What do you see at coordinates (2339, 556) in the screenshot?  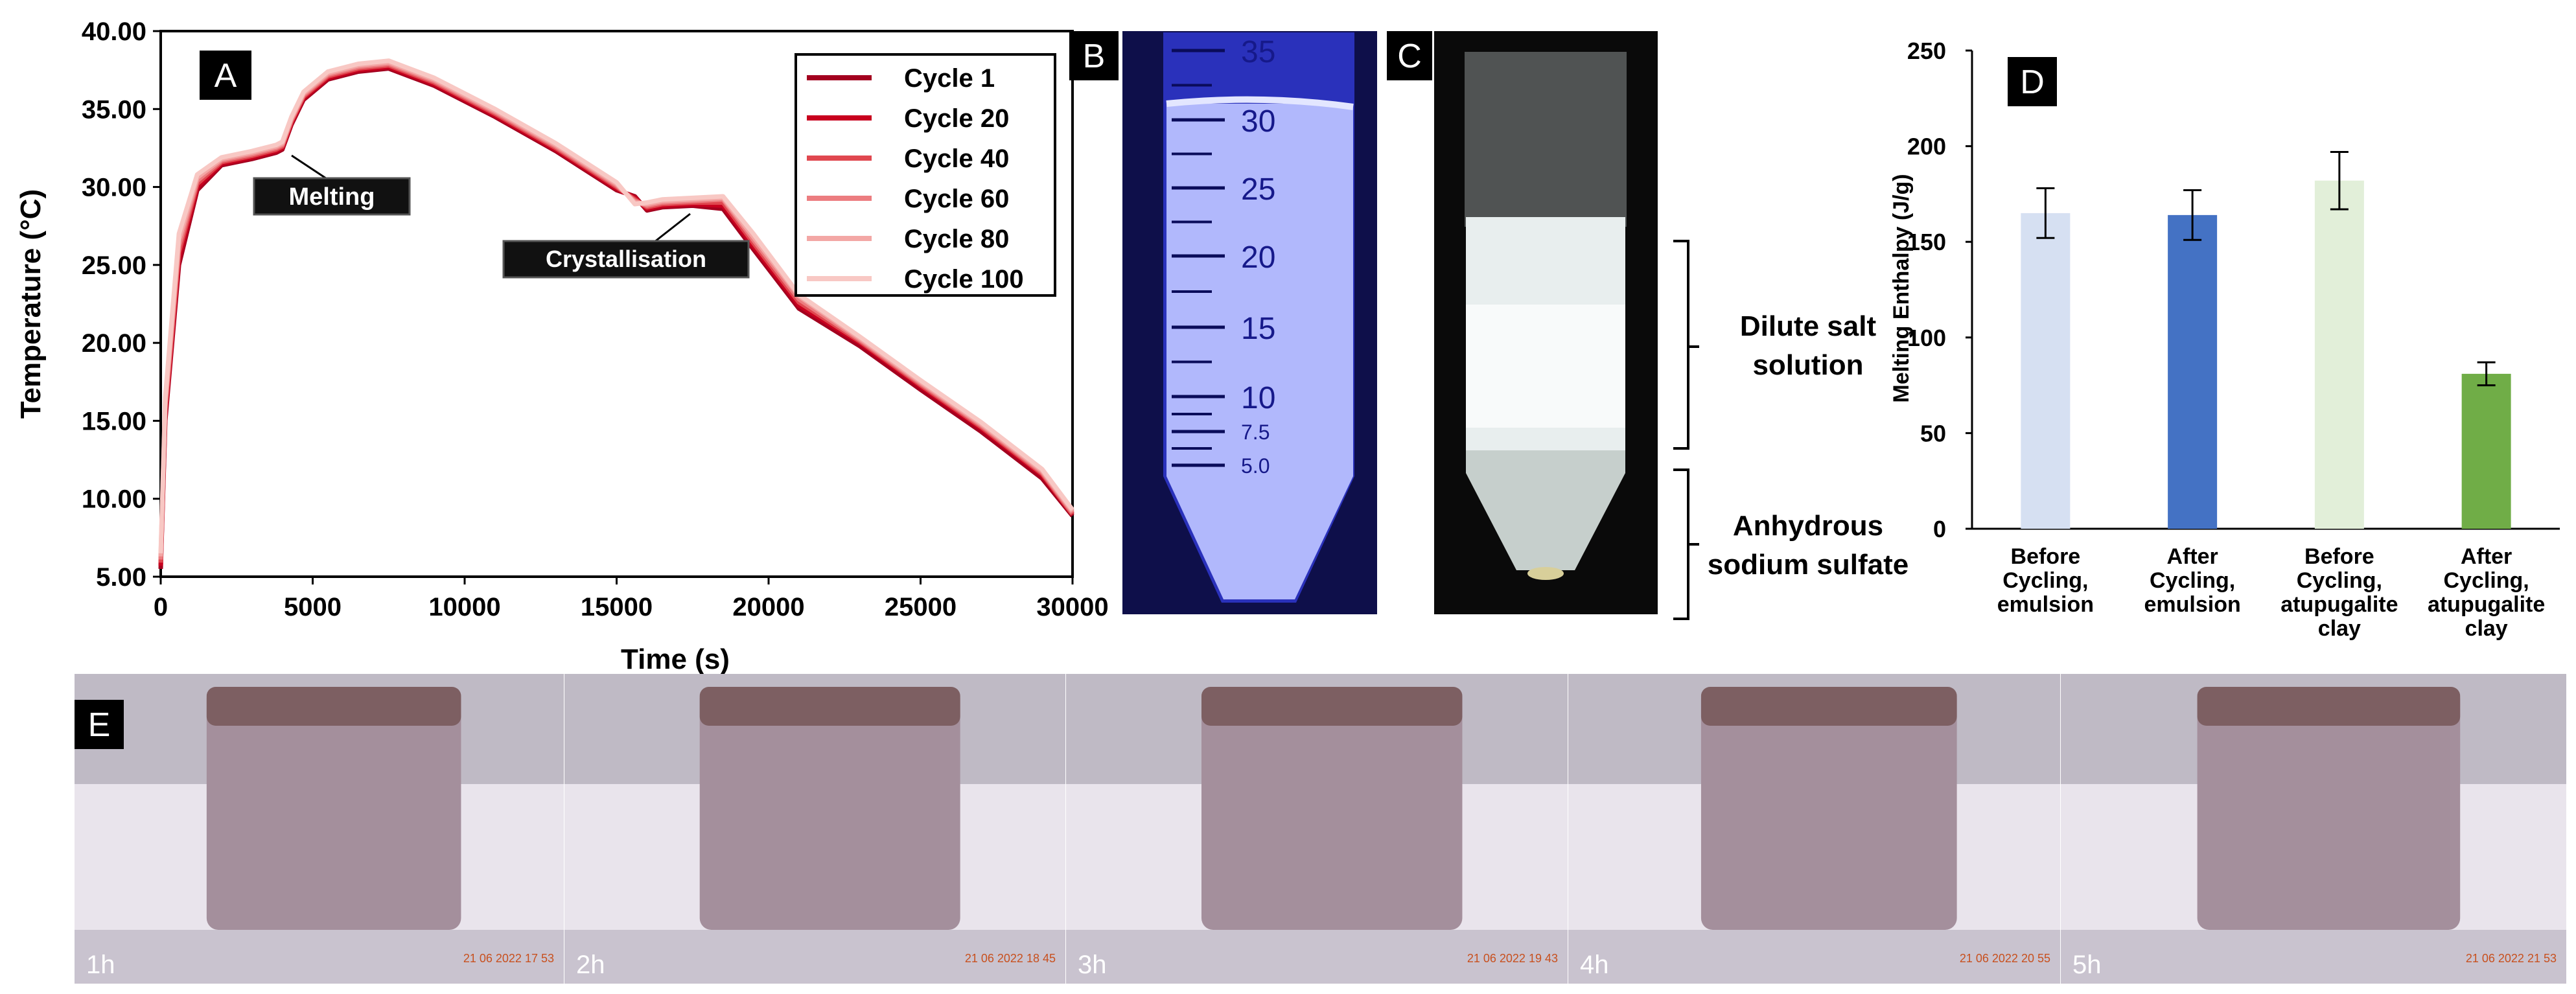 I see `category-label-line: Before` at bounding box center [2339, 556].